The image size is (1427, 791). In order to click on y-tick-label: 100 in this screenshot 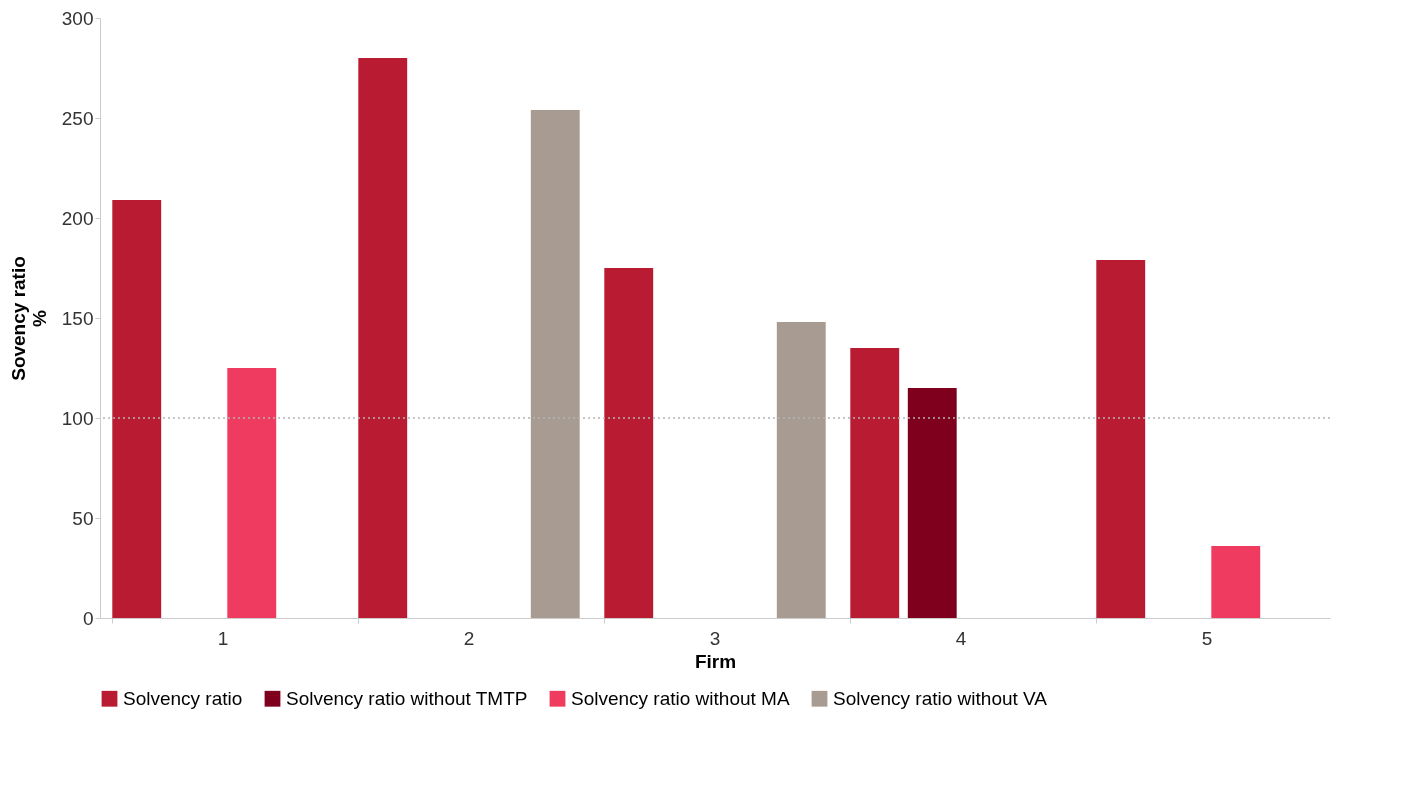, I will do `click(77, 418)`.